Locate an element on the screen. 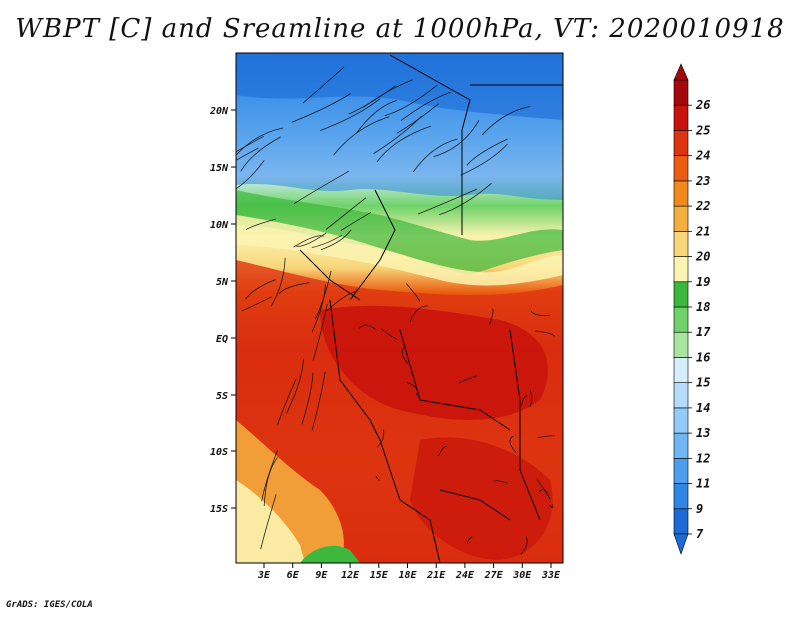 This screenshot has height=618, width=800. colorbar-label: 12 is located at coordinates (703, 458).